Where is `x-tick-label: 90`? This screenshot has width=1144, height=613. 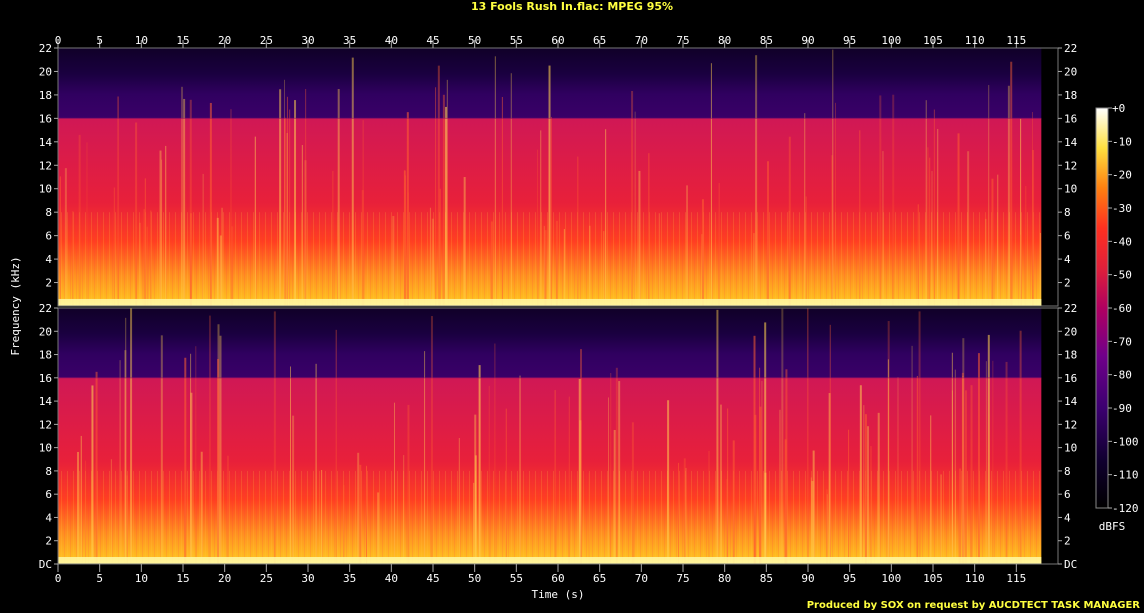 x-tick-label: 90 is located at coordinates (807, 40).